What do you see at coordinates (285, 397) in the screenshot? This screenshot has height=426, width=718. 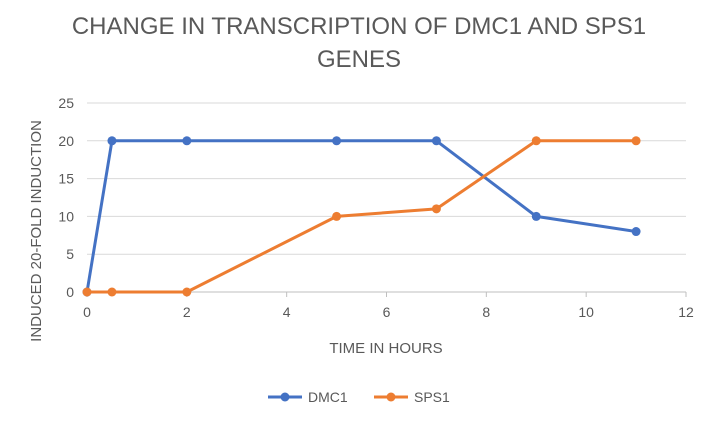 I see `legend-swatch-marker-dmc1` at bounding box center [285, 397].